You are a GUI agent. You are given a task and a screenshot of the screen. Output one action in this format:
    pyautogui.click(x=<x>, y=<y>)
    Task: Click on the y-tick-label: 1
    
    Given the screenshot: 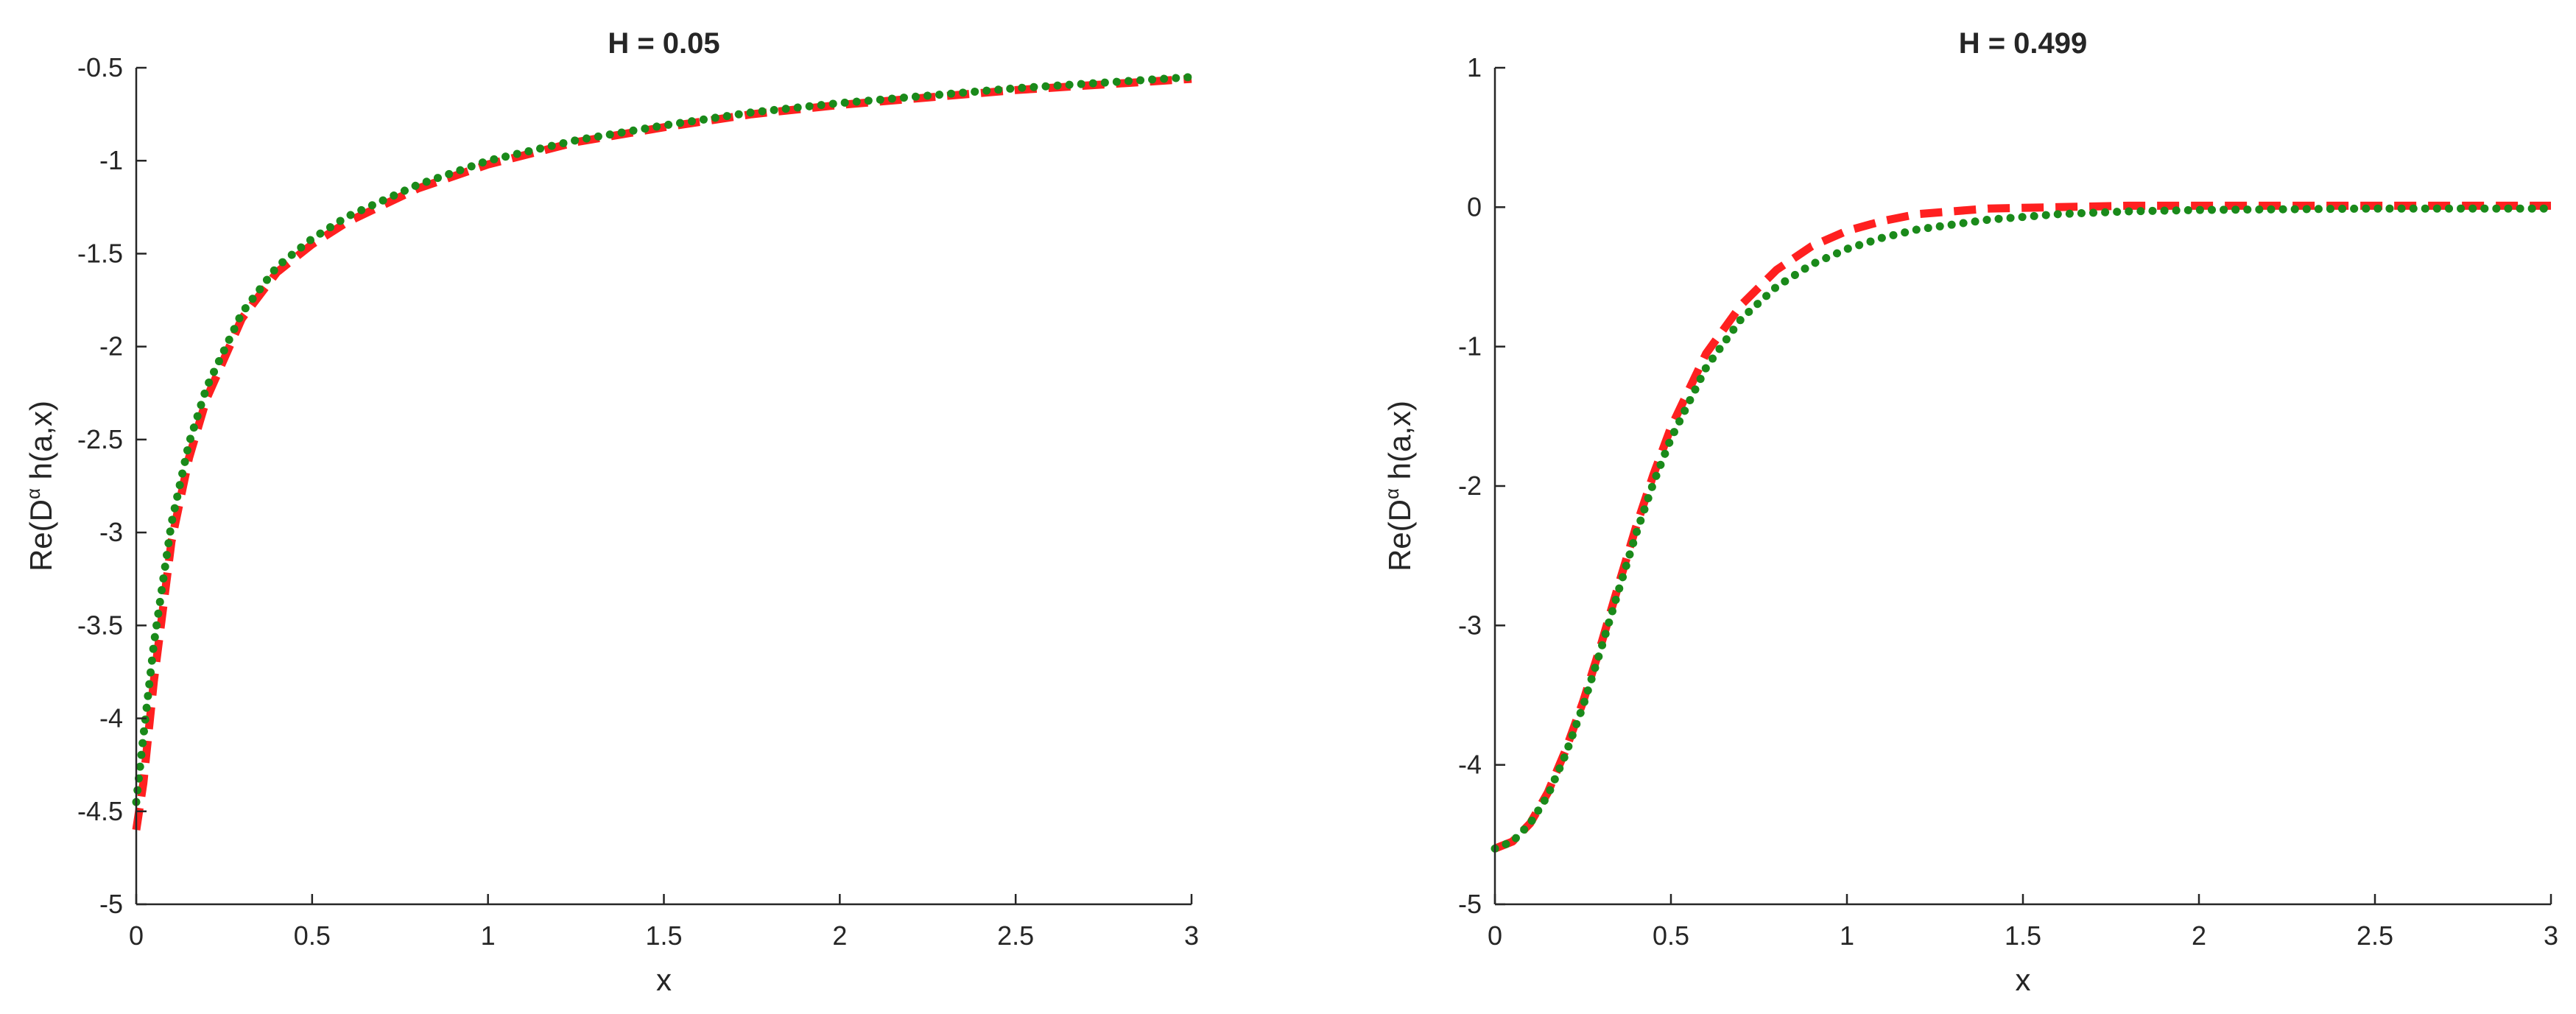 What is the action you would take?
    pyautogui.click(x=1474, y=67)
    